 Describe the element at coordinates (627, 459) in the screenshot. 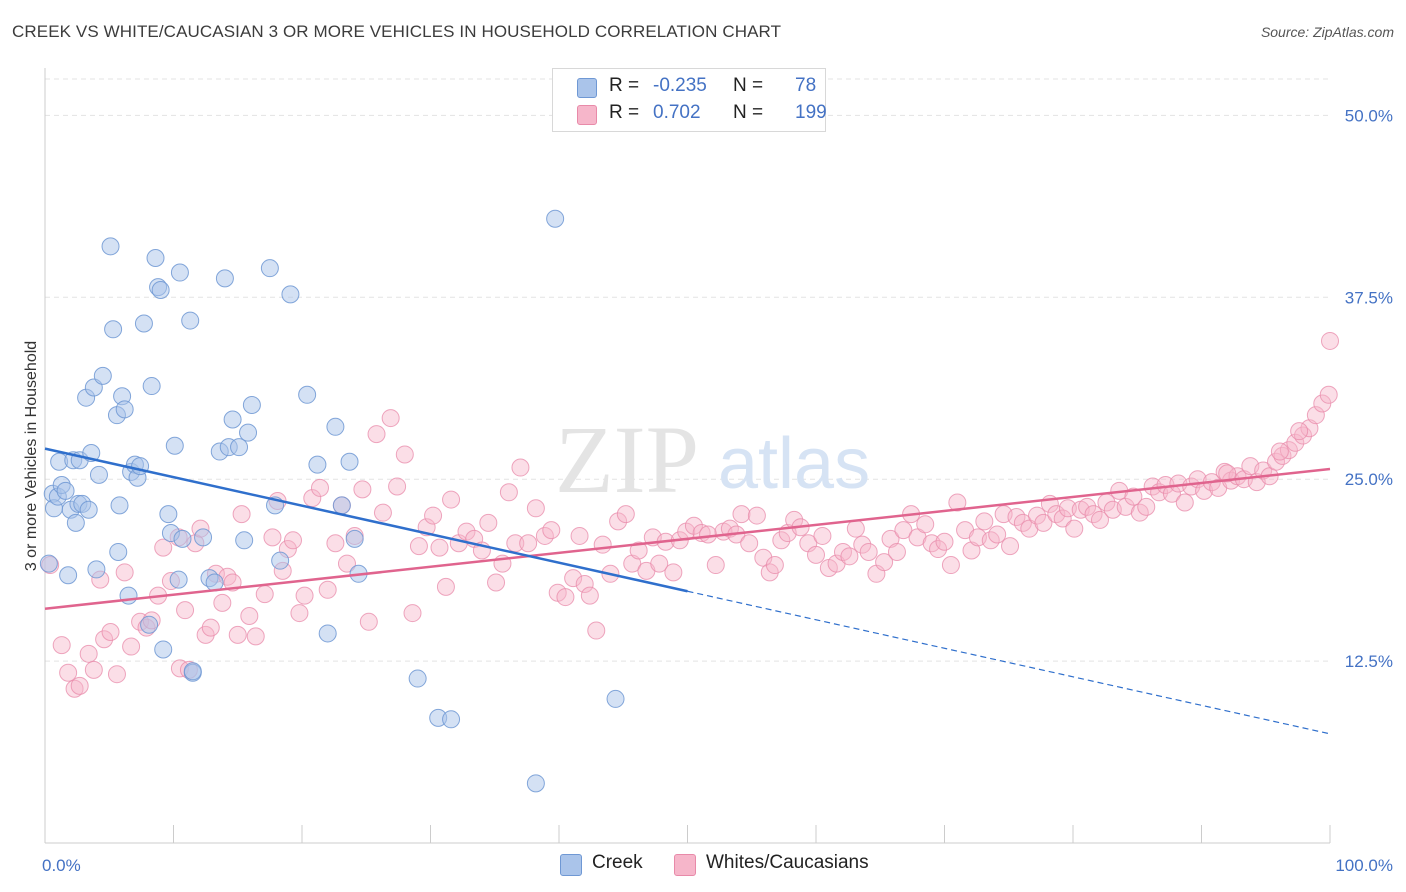

I see `watermark-zip: ZIP` at that location.